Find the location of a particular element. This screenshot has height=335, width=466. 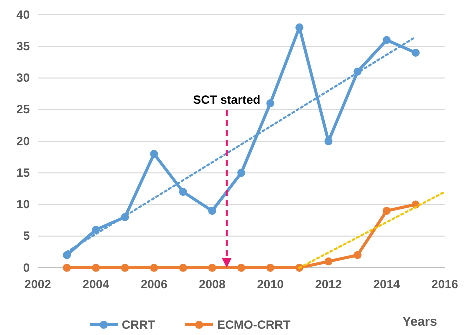

x-tick-label: 2002 is located at coordinates (38, 285).